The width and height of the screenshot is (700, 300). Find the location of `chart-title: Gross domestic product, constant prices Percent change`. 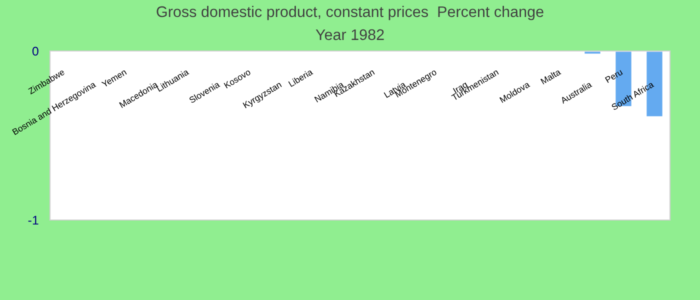

chart-title: Gross domestic product, constant prices Percent change is located at coordinates (350, 13).